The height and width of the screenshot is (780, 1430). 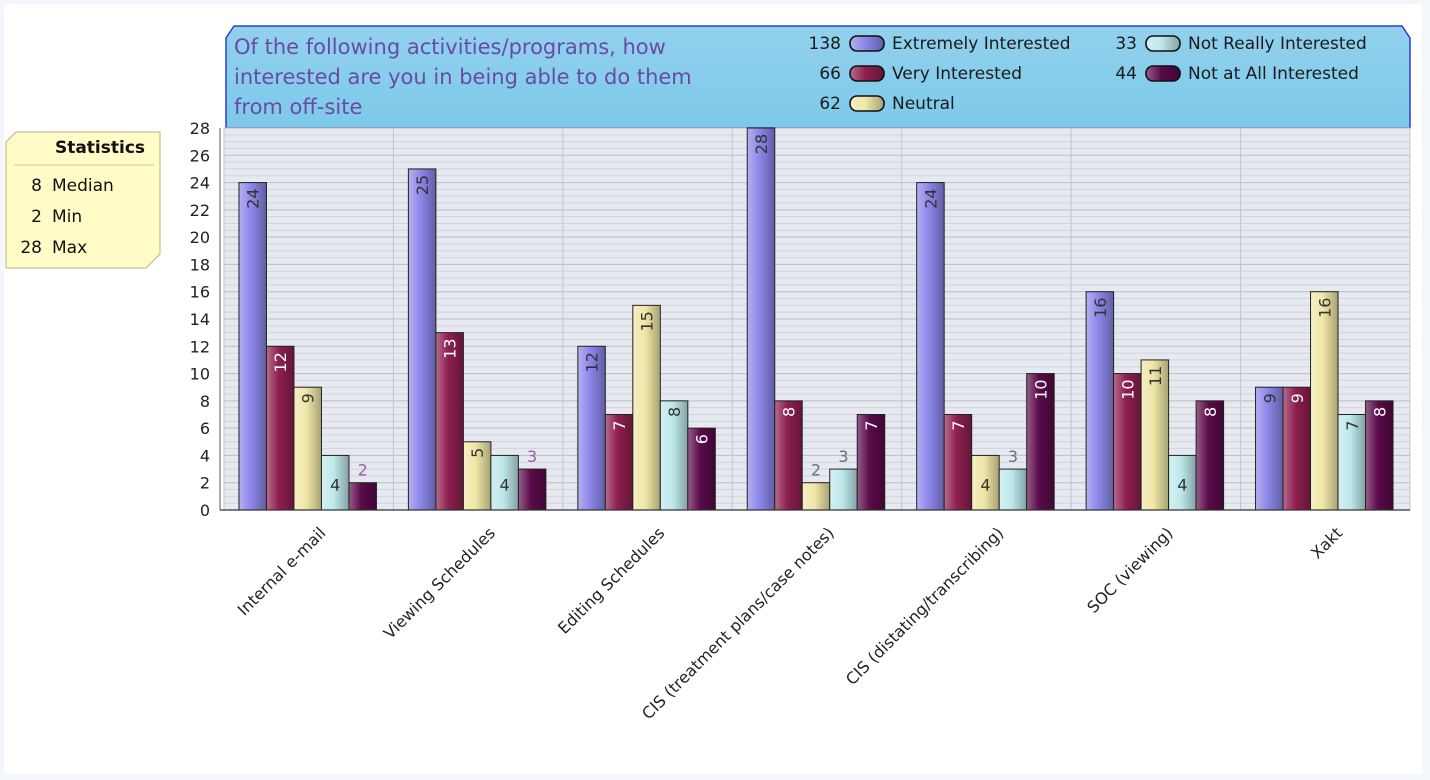 What do you see at coordinates (298, 107) in the screenshot?
I see `chart-title: from off-site` at bounding box center [298, 107].